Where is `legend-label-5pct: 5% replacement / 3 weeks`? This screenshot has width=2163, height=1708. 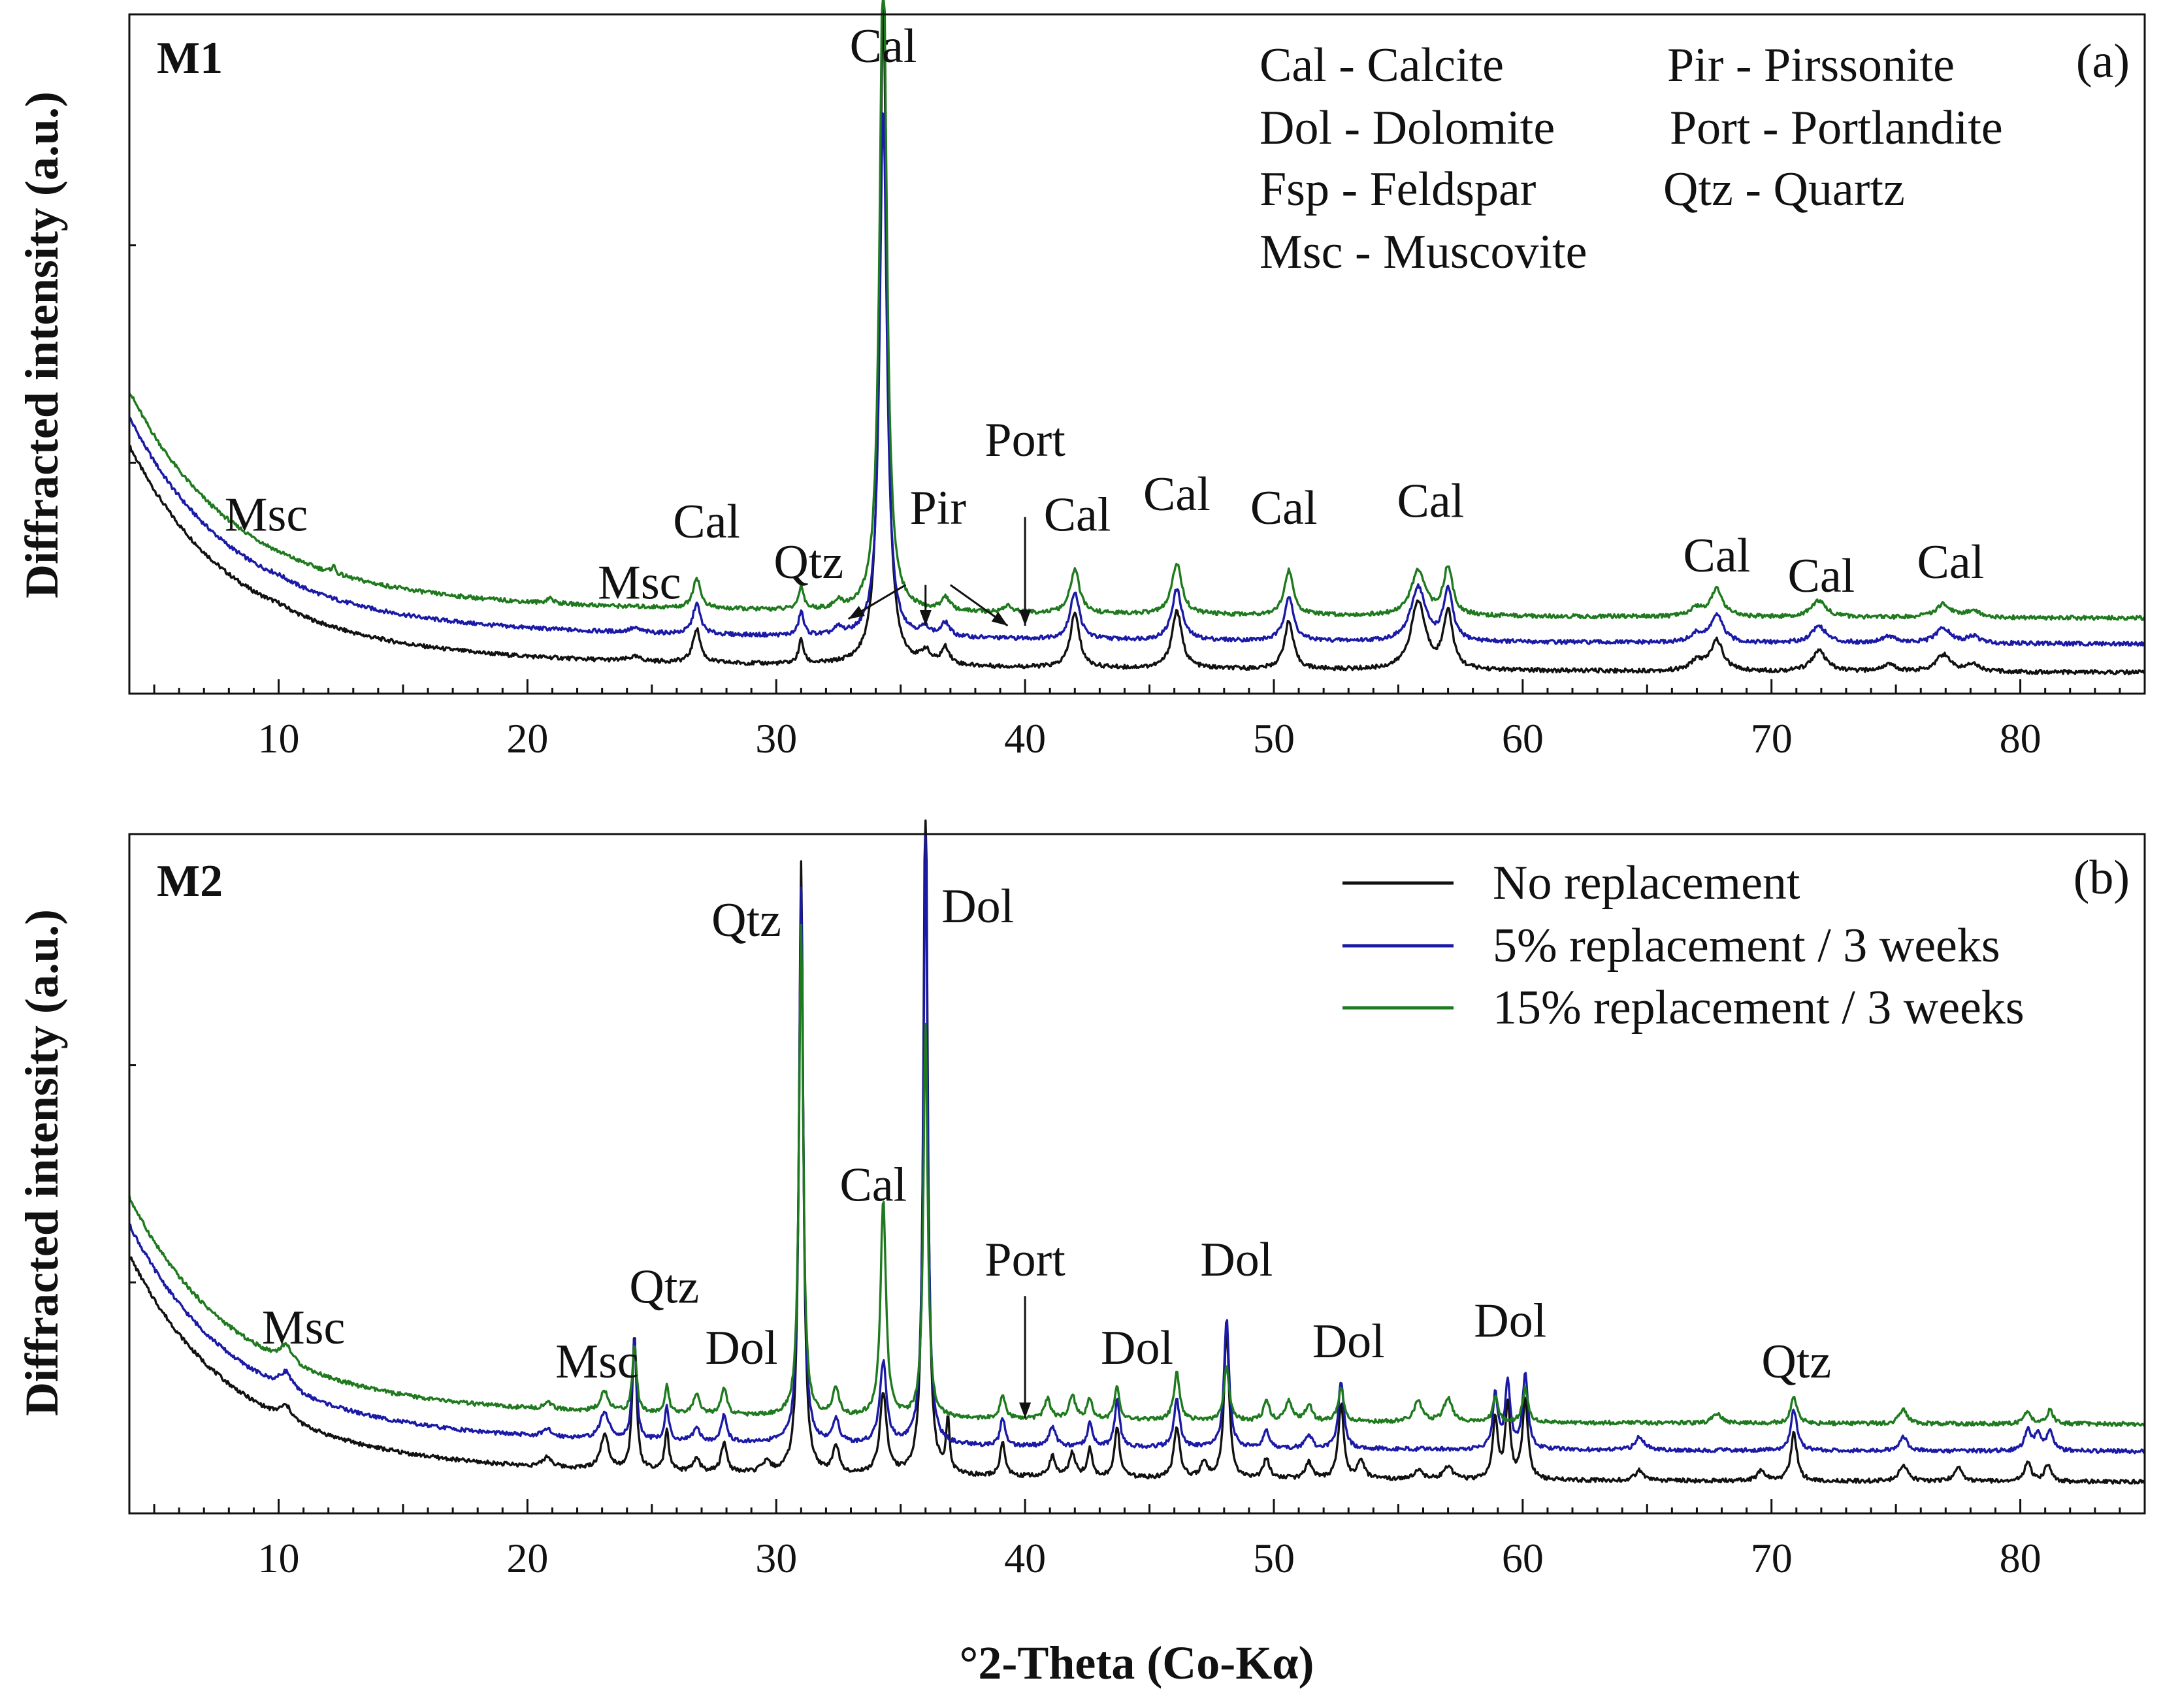
legend-label-5pct: 5% replacement / 3 weeks is located at coordinates (1746, 946).